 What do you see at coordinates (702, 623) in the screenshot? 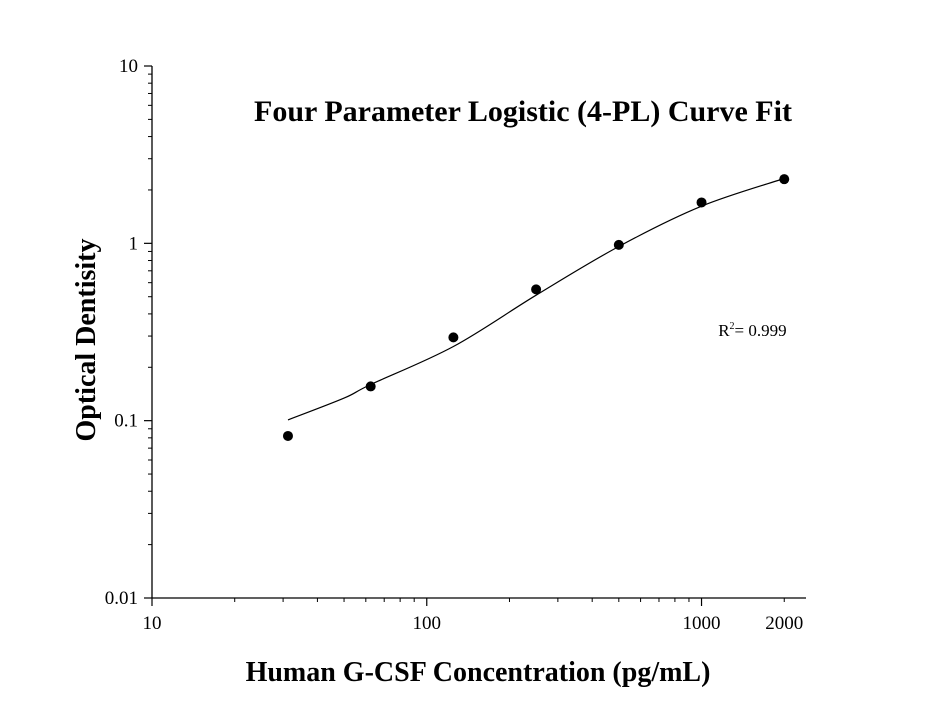
I see `x-tick-label: 1000` at bounding box center [702, 623].